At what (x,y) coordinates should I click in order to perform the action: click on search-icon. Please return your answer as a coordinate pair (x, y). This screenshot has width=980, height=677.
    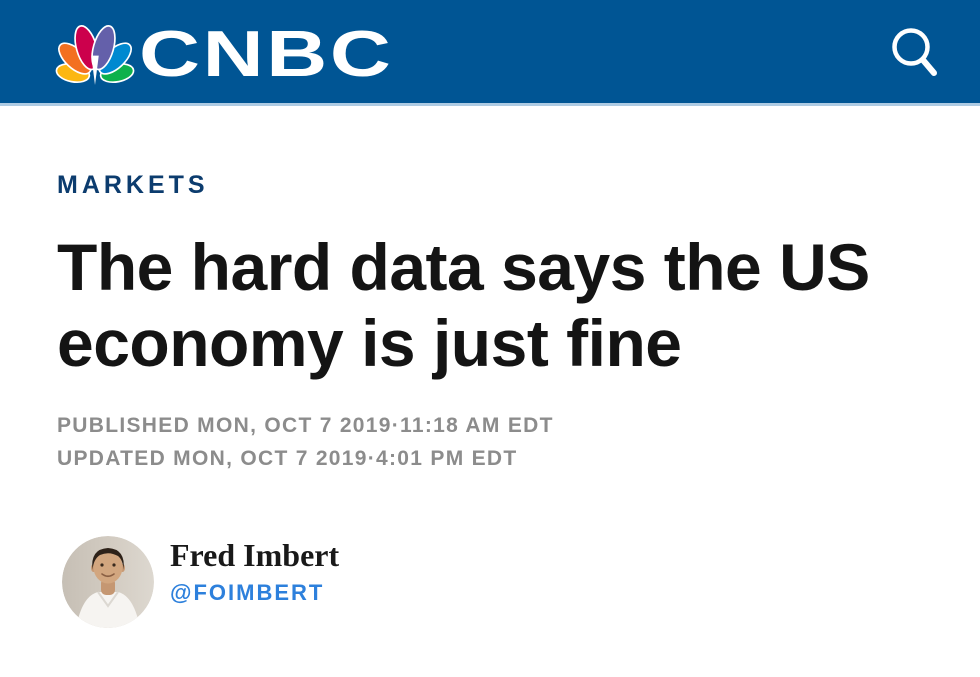
    Looking at the image, I should click on (914, 51).